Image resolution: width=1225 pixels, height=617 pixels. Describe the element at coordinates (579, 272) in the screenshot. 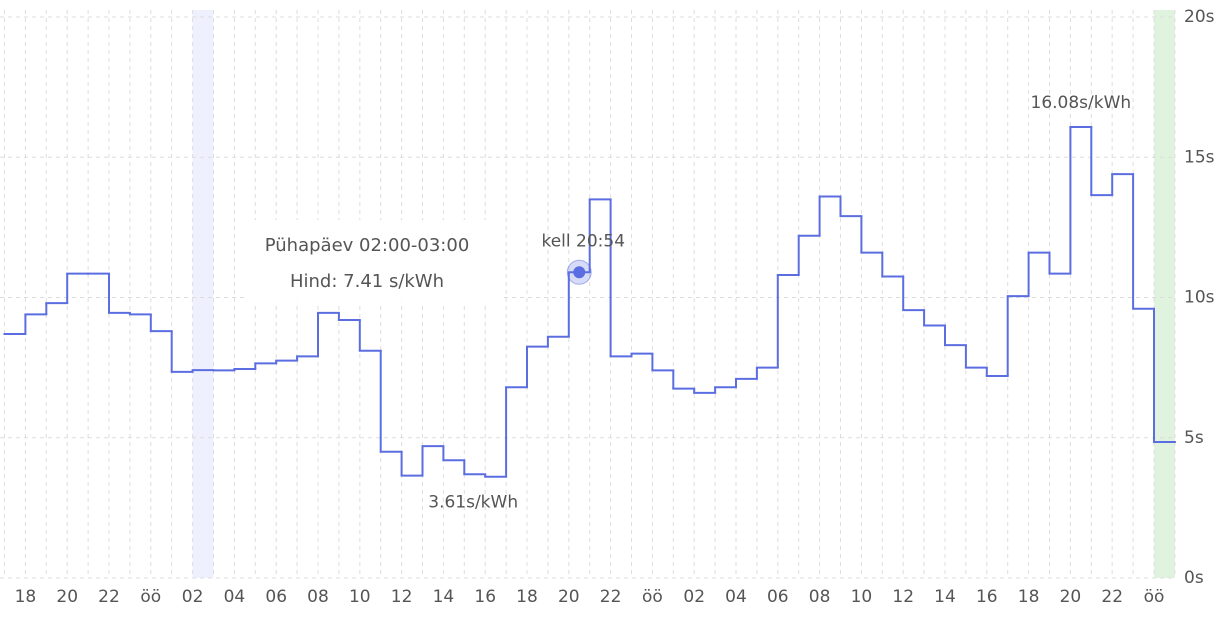

I see `marker` at that location.